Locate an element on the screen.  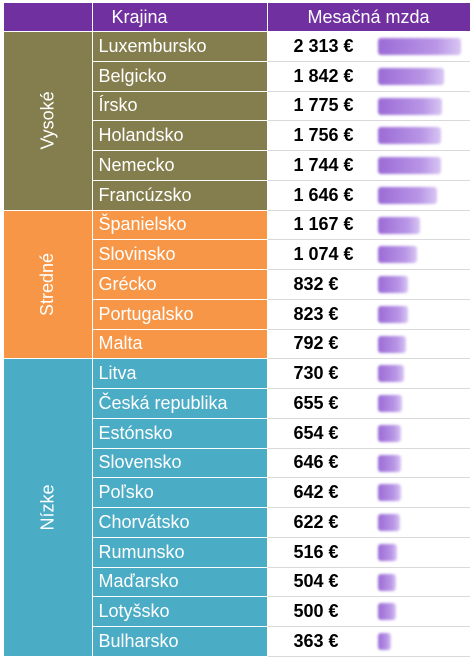
tier-label-cell: Vysoké is located at coordinates (48, 121).